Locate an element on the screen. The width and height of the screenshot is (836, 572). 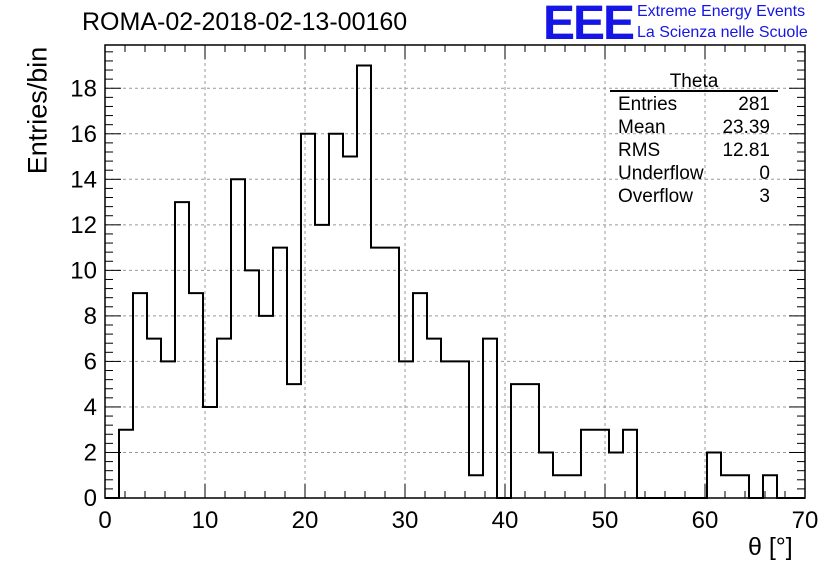
stats-title: Theta is located at coordinates (694, 81).